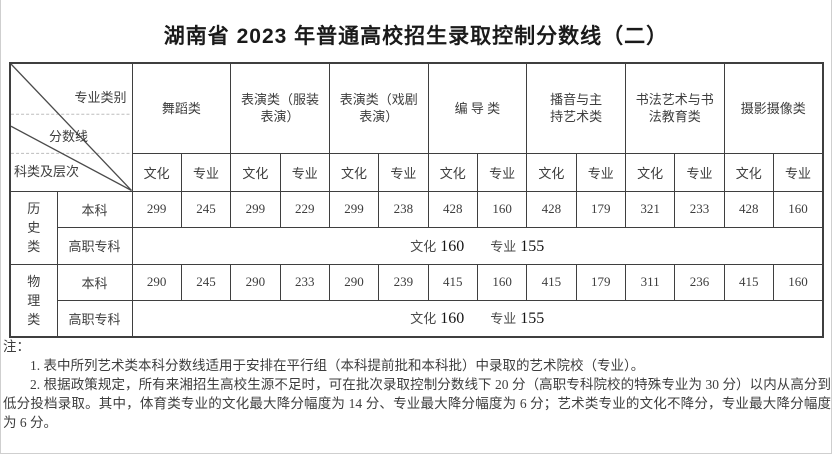 This screenshot has height=457, width=832. I want to click on page-title: 湖南省 2023 年普通高校招生录取控制分数线（二）, so click(416, 36).